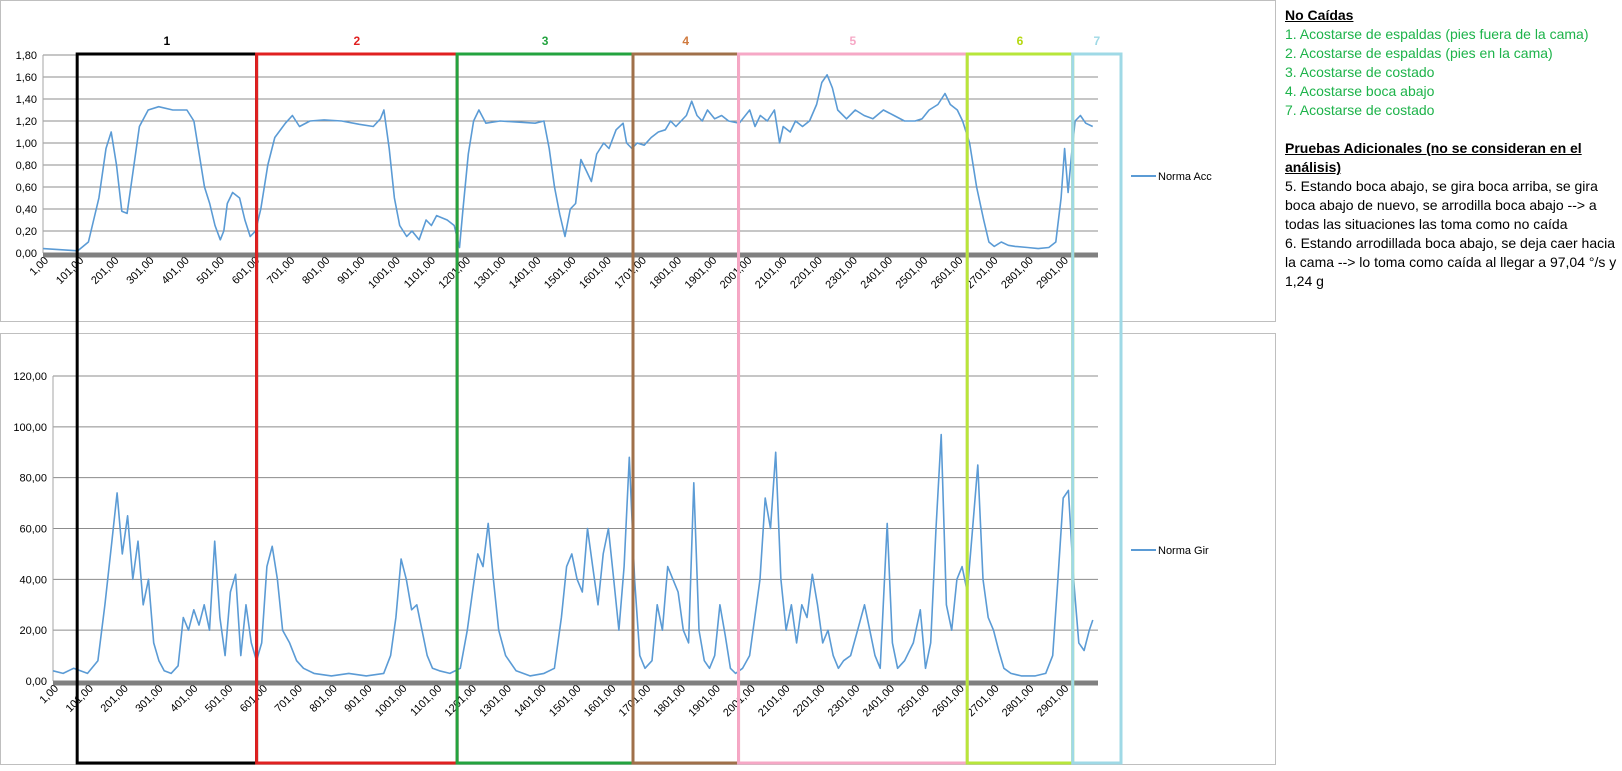  I want to click on legend-label: Norma Gir, so click(1183, 551).